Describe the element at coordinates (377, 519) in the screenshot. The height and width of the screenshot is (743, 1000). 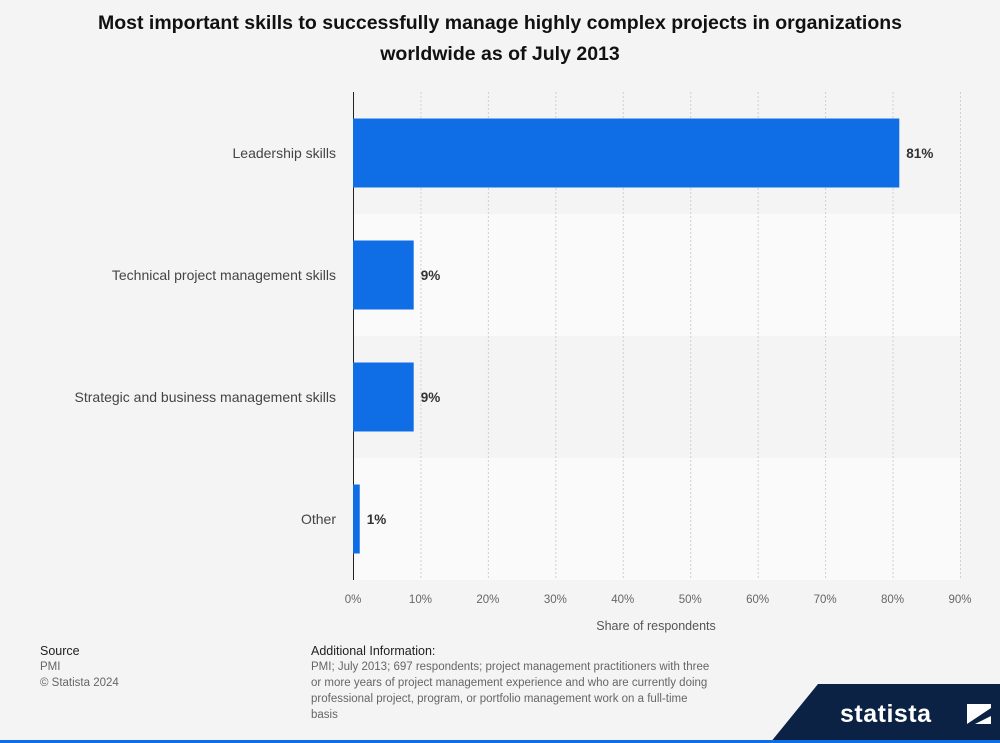
I see `value-label: 1%` at that location.